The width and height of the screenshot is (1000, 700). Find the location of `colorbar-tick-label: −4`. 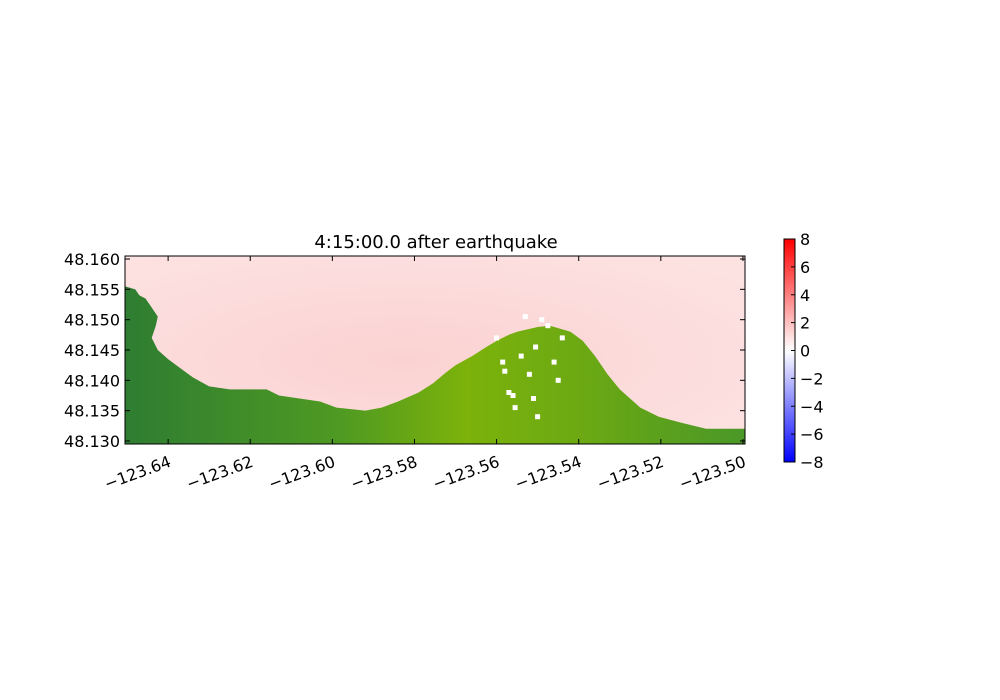

colorbar-tick-label: −4 is located at coordinates (812, 406).